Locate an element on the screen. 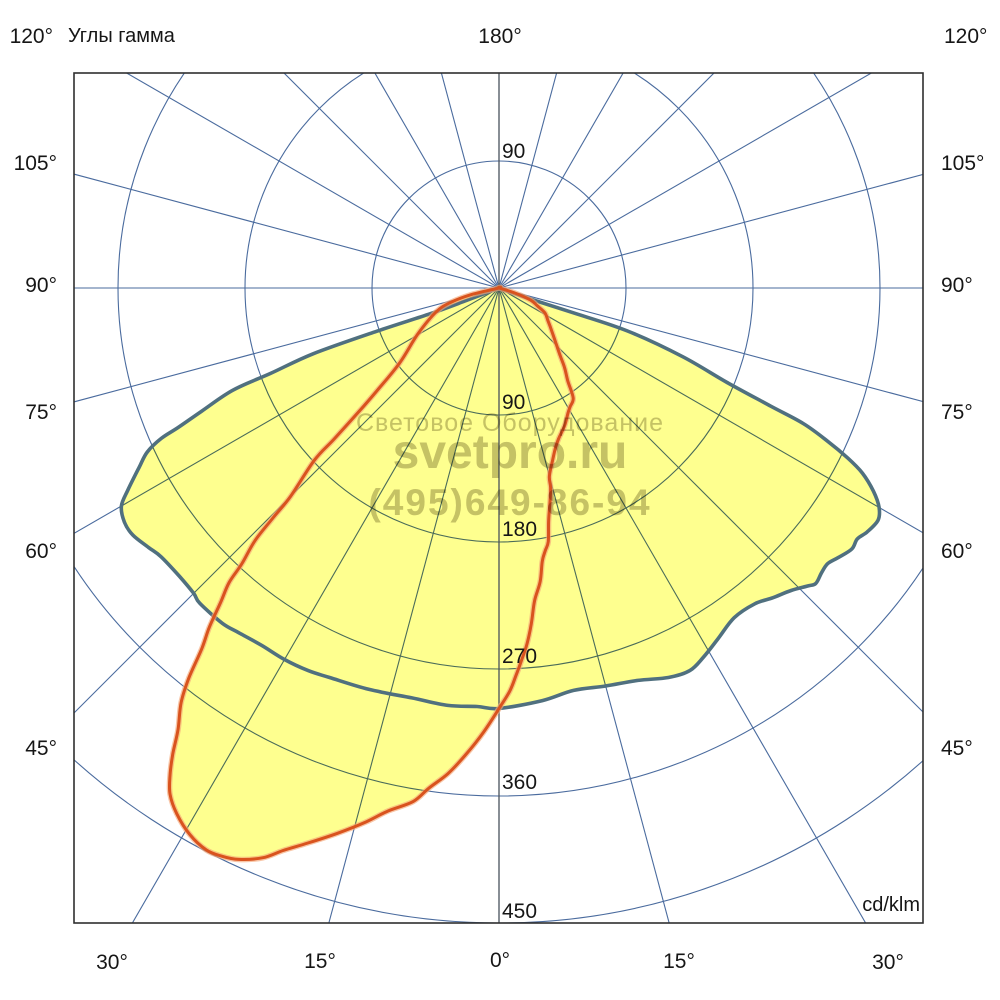  watermark-phone: (495)649-86-94 is located at coordinates (510, 502).